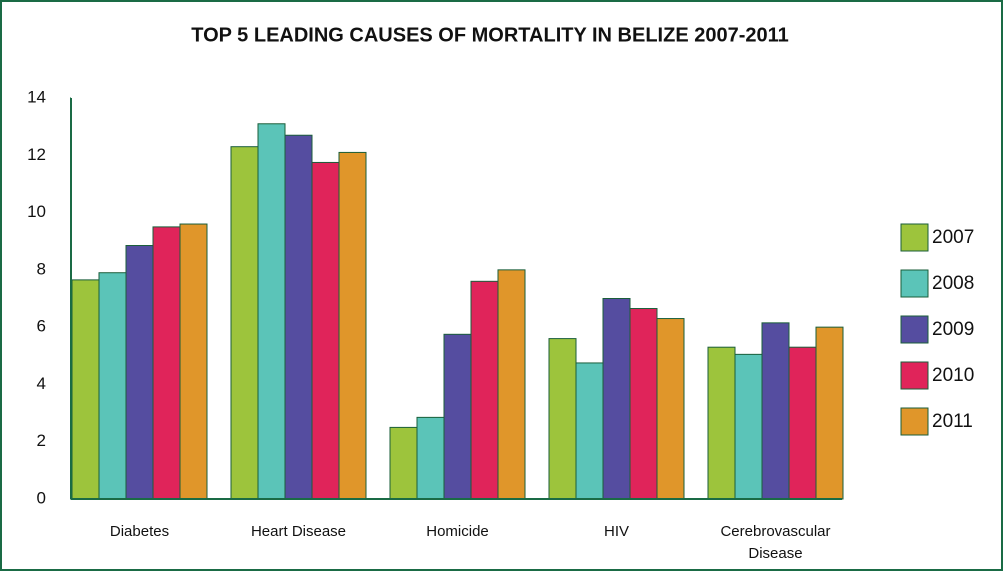 The height and width of the screenshot is (571, 1003). Describe the element at coordinates (41, 497) in the screenshot. I see `y-tick-label: 0` at that location.